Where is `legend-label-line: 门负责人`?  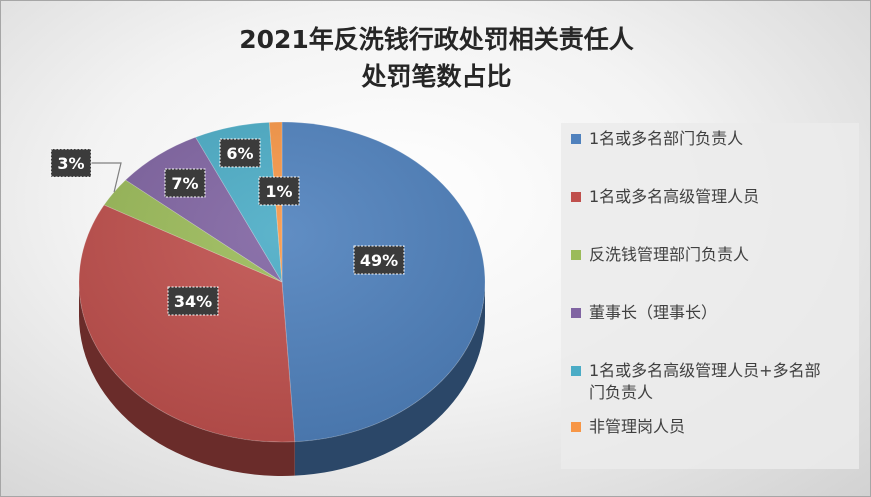
legend-label-line: 门负责人 is located at coordinates (621, 392).